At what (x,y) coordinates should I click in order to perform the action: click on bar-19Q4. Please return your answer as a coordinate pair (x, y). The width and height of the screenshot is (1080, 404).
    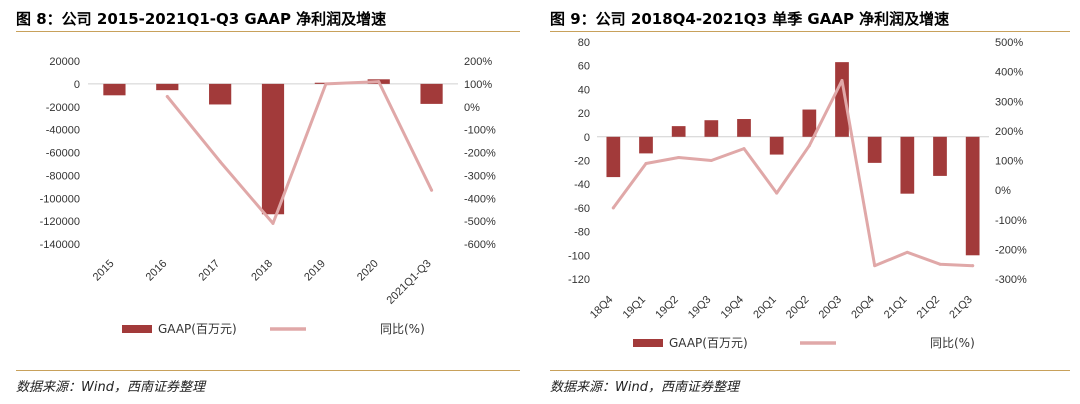
    Looking at the image, I should click on (744, 128).